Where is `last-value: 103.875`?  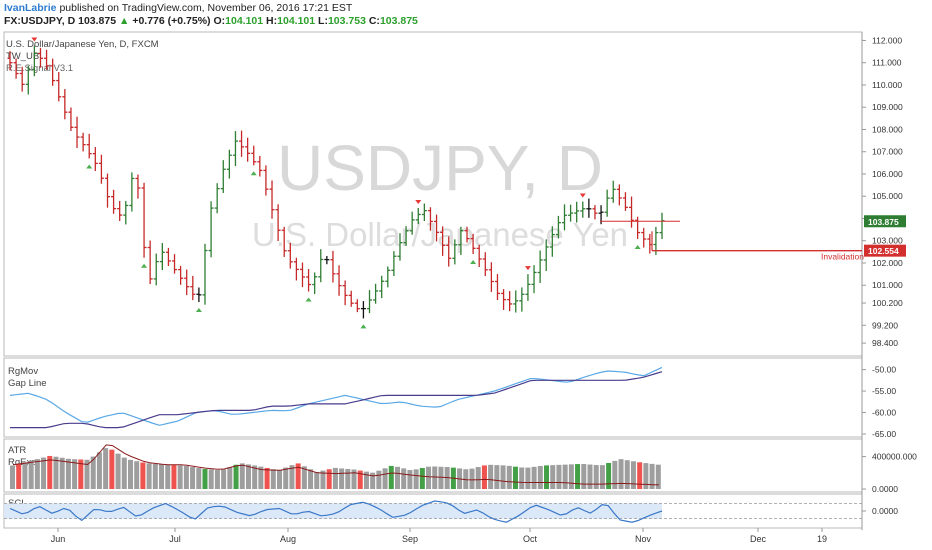
last-value: 103.875 is located at coordinates (97, 21).